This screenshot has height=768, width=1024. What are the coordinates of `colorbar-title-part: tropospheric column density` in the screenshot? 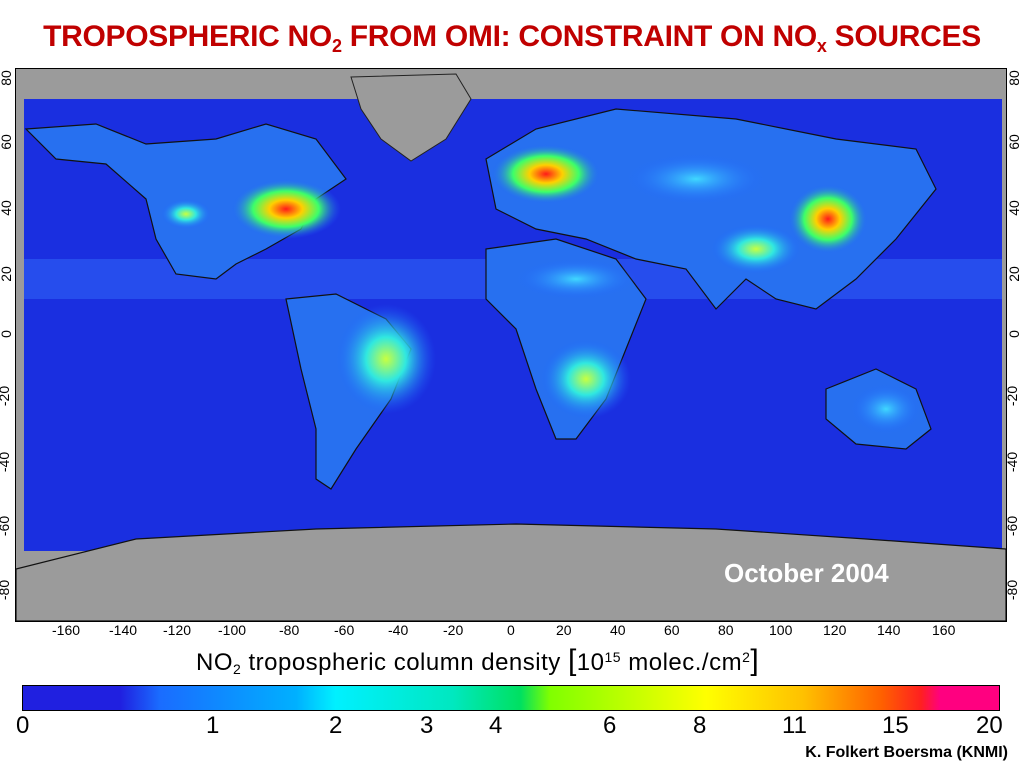 It's located at (404, 662).